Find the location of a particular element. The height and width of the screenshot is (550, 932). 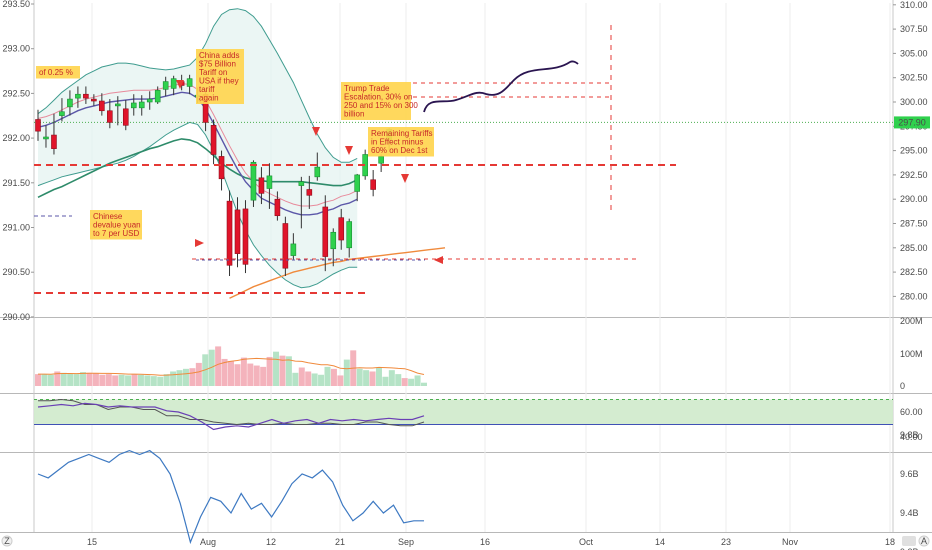

volume-tick-label: 0 is located at coordinates (902, 386).